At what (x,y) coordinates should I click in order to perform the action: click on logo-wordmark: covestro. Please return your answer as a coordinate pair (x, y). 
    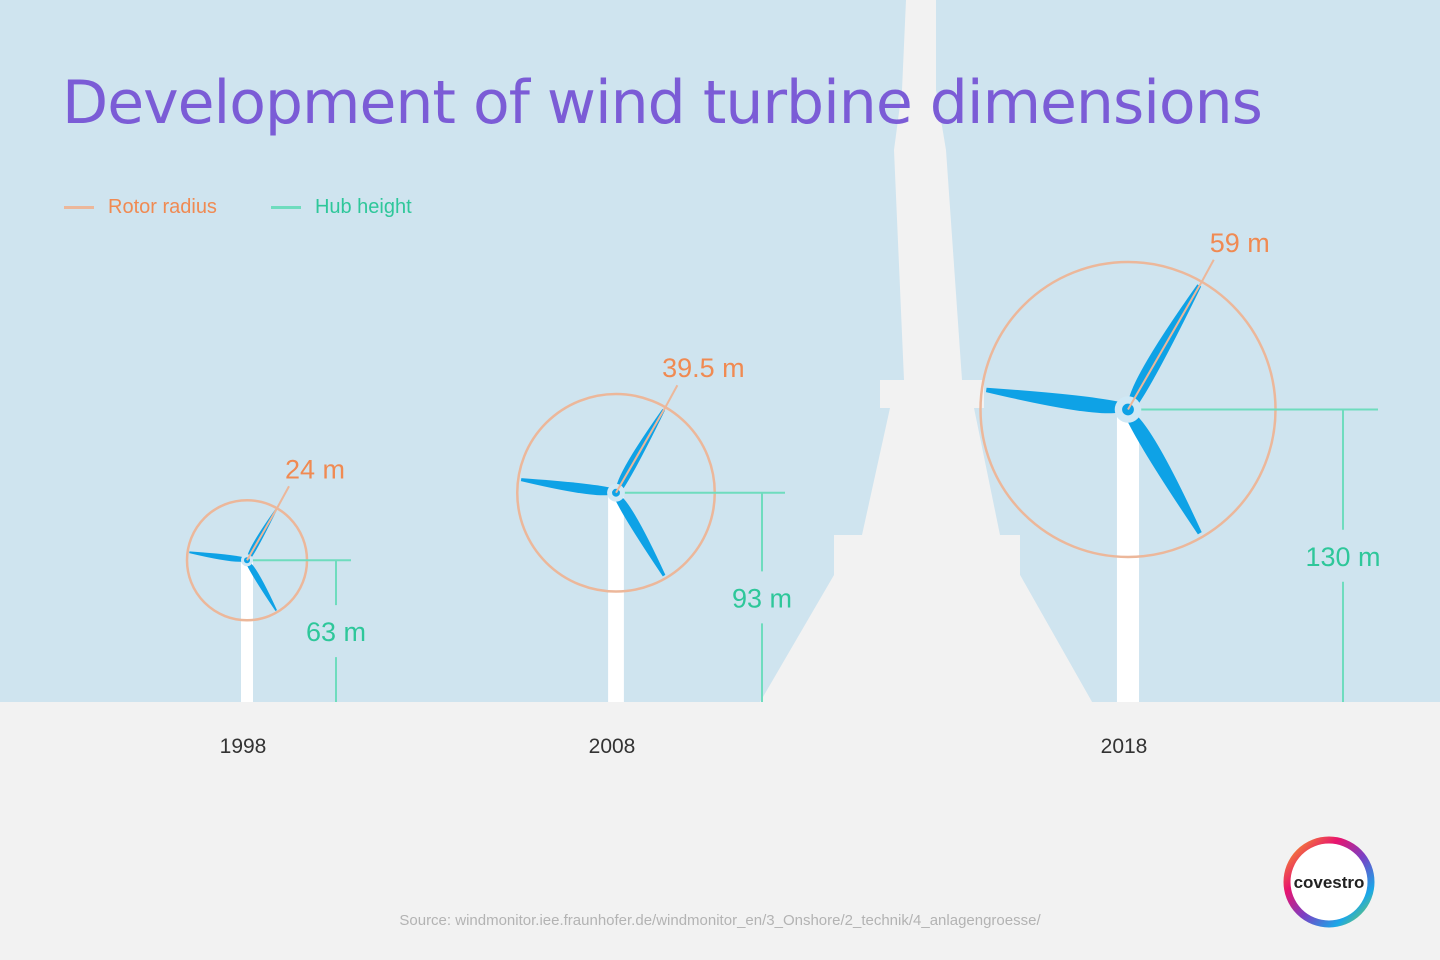
    Looking at the image, I should click on (1329, 882).